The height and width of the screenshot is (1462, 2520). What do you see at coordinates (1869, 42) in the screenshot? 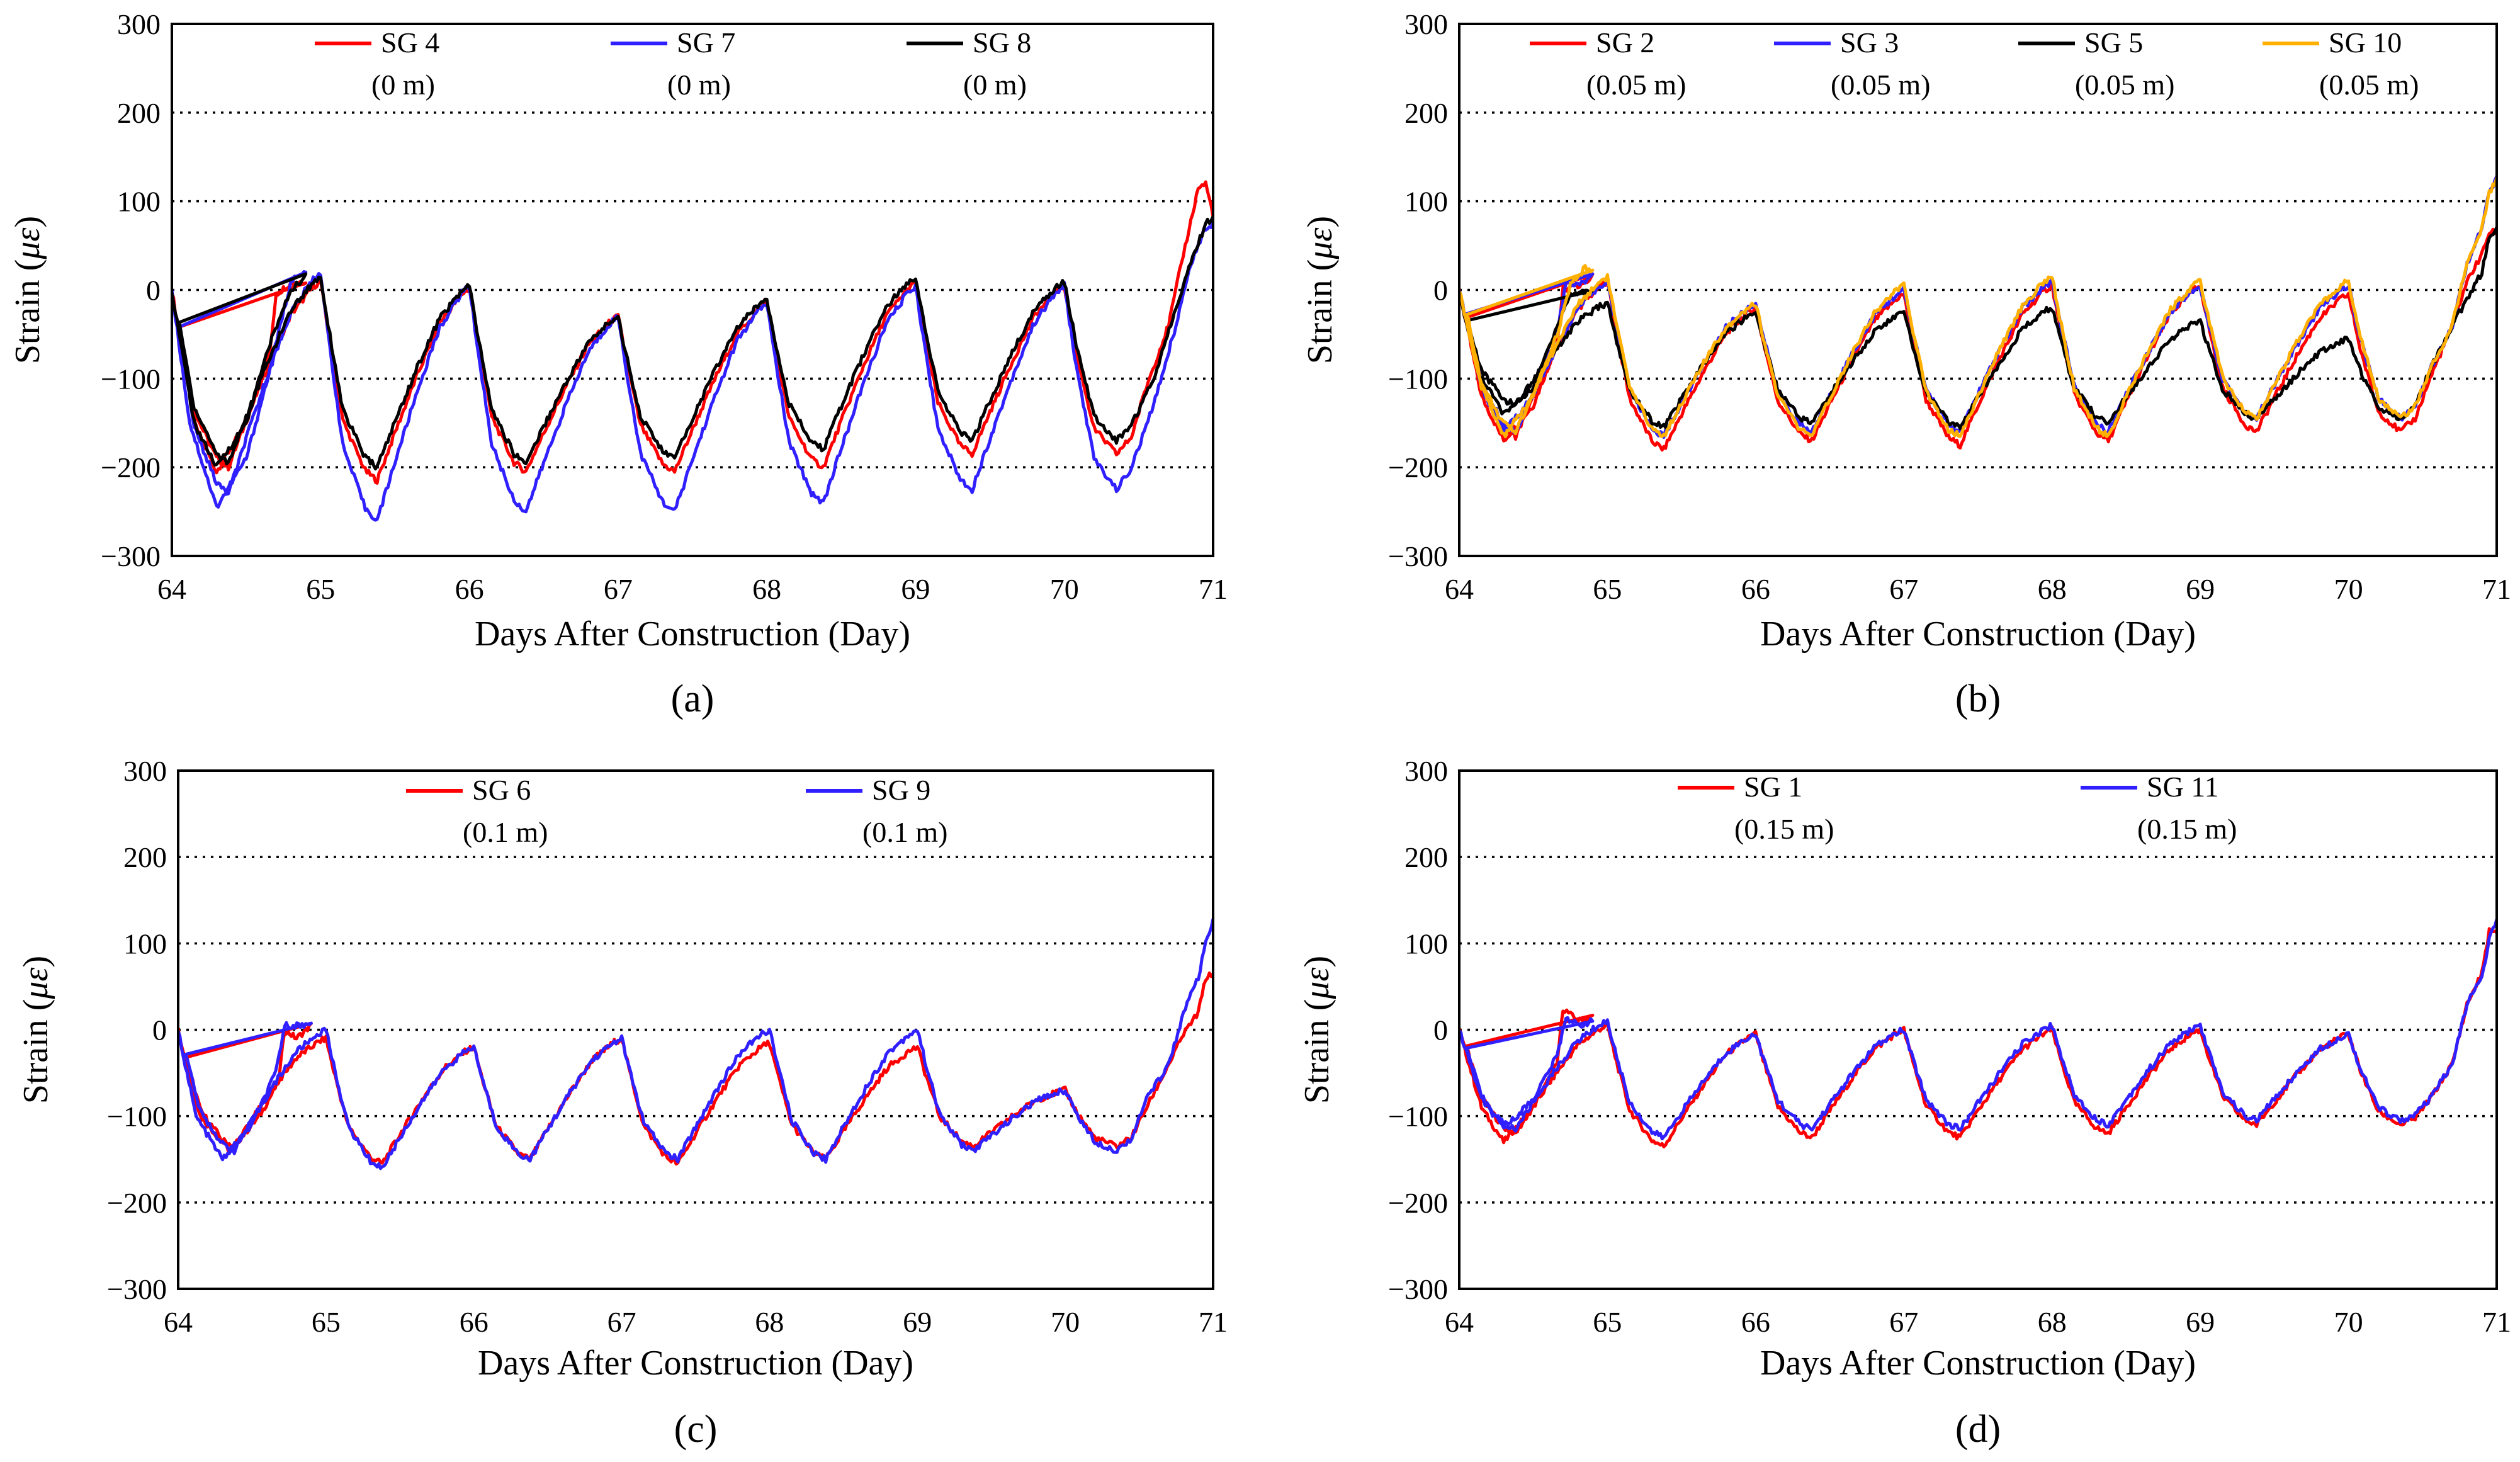
I see `legend-label: SG 3` at bounding box center [1869, 42].